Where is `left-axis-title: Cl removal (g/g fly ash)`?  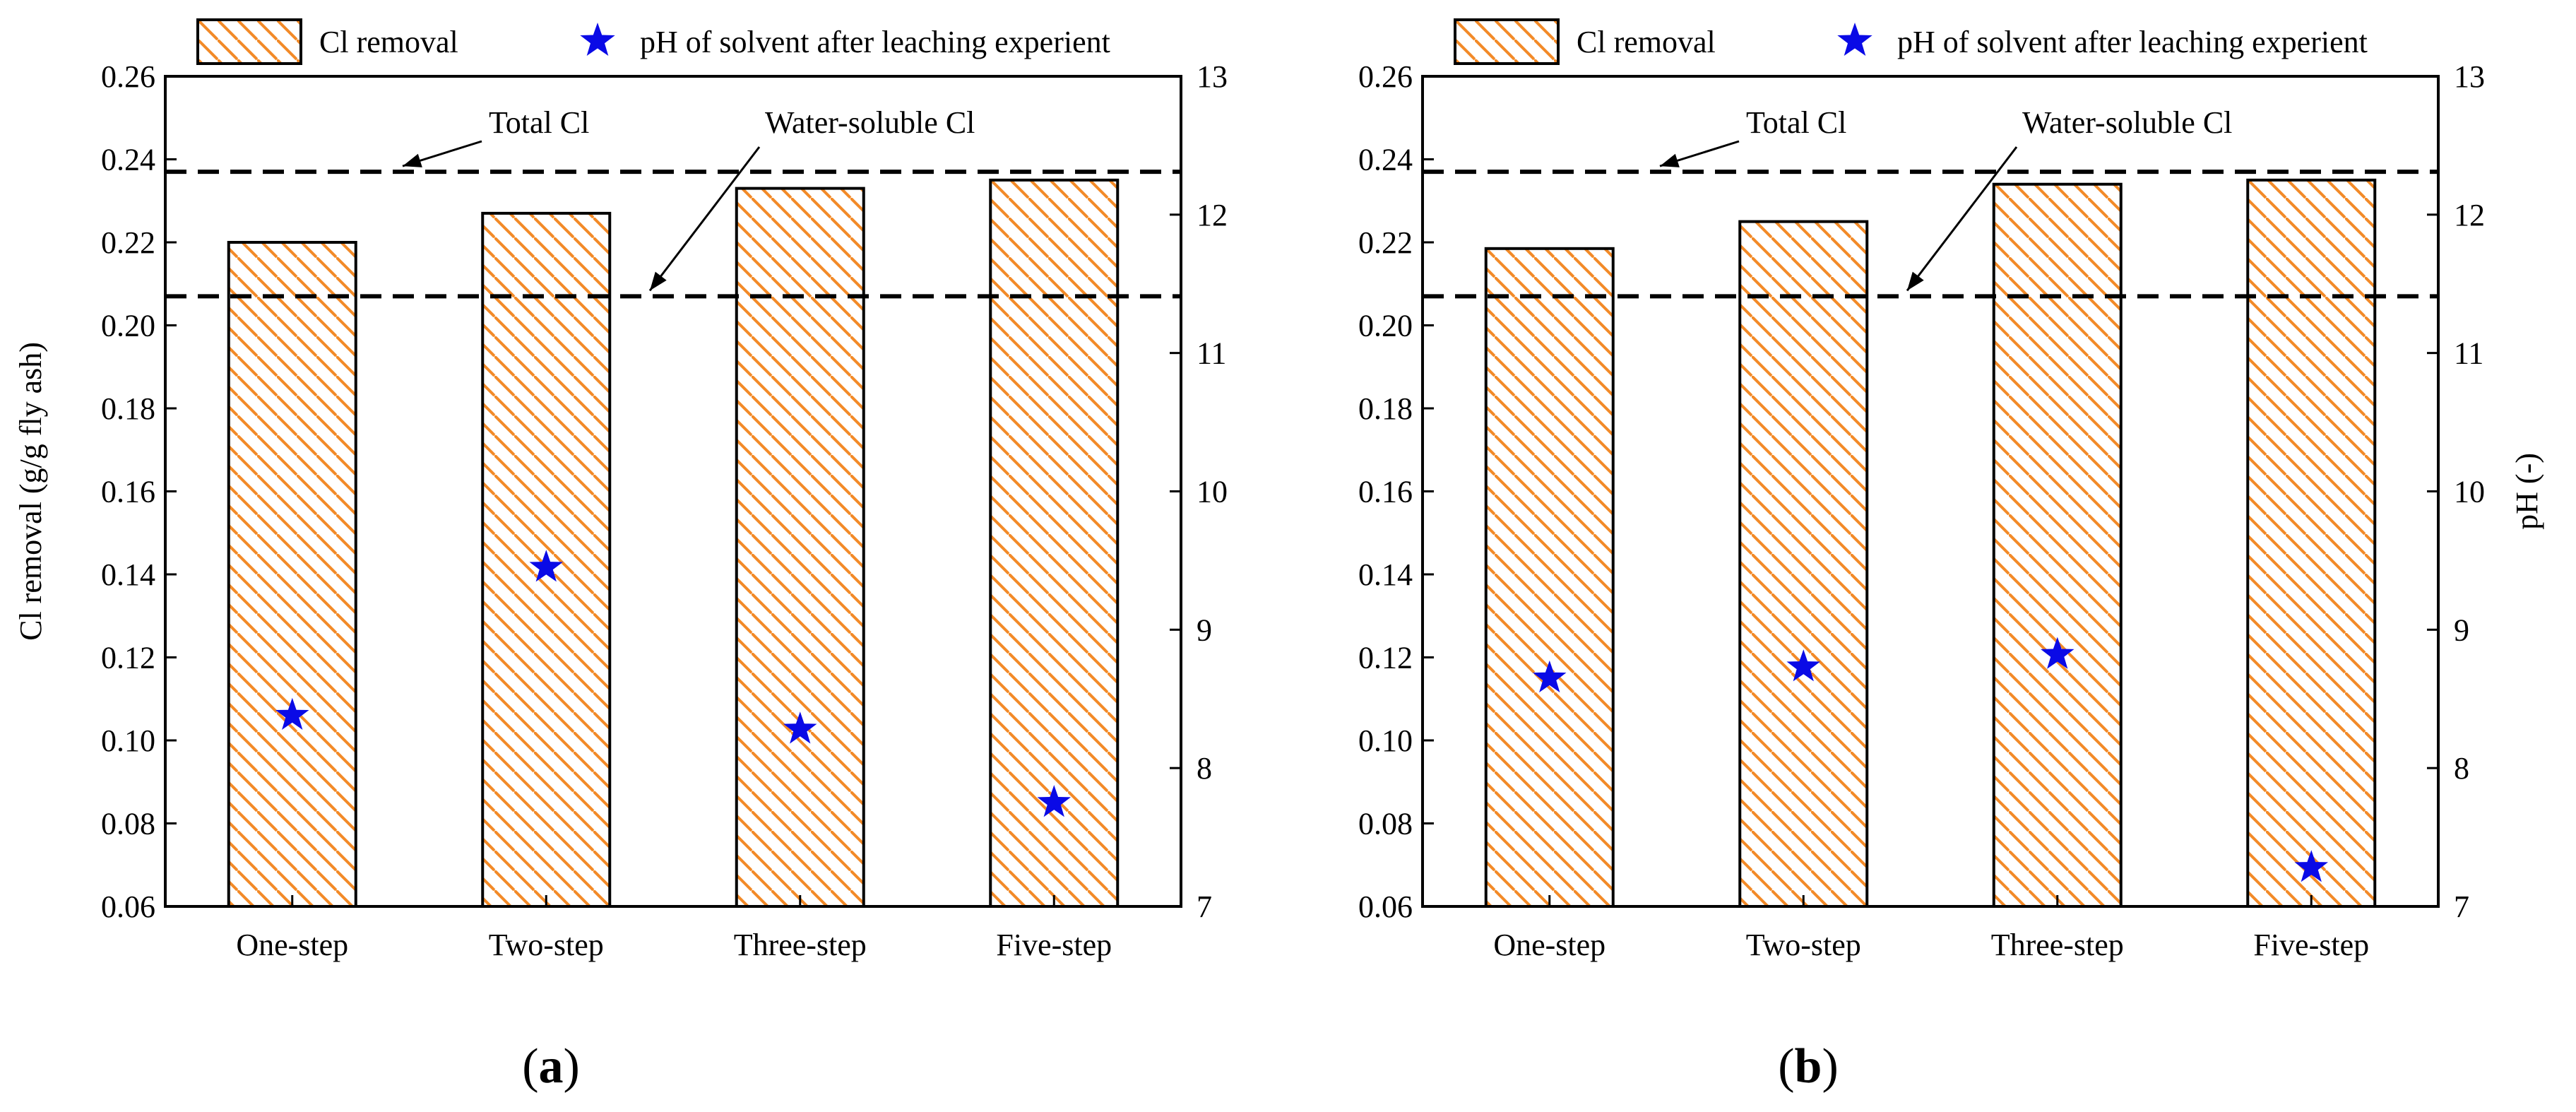 left-axis-title: Cl removal (g/g fly ash) is located at coordinates (30, 491).